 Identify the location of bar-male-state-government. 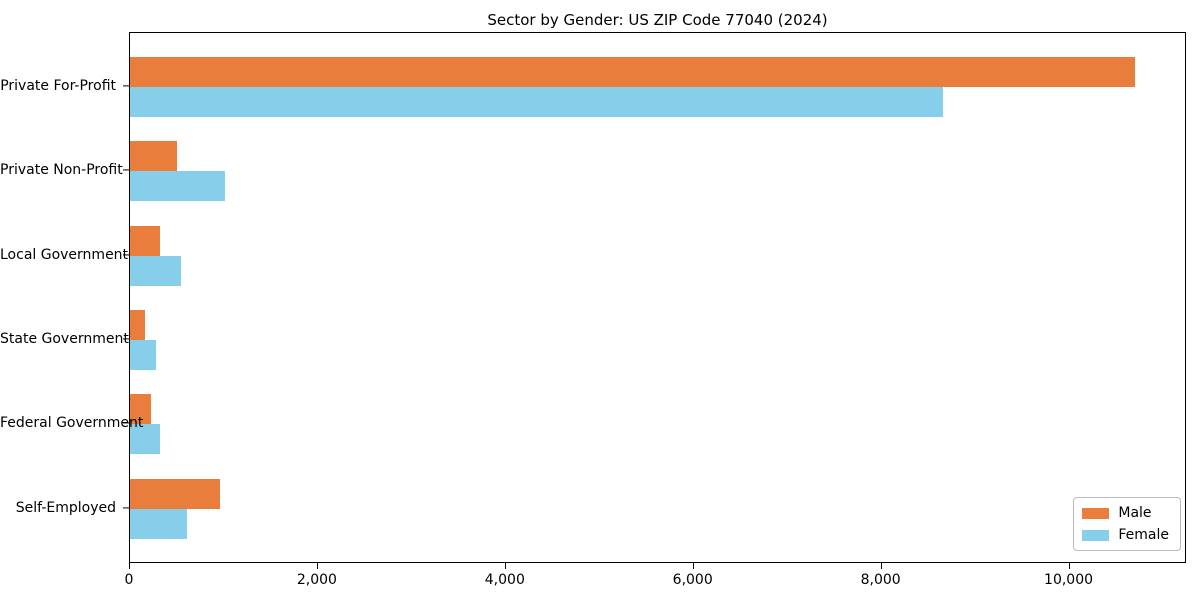
(137, 324).